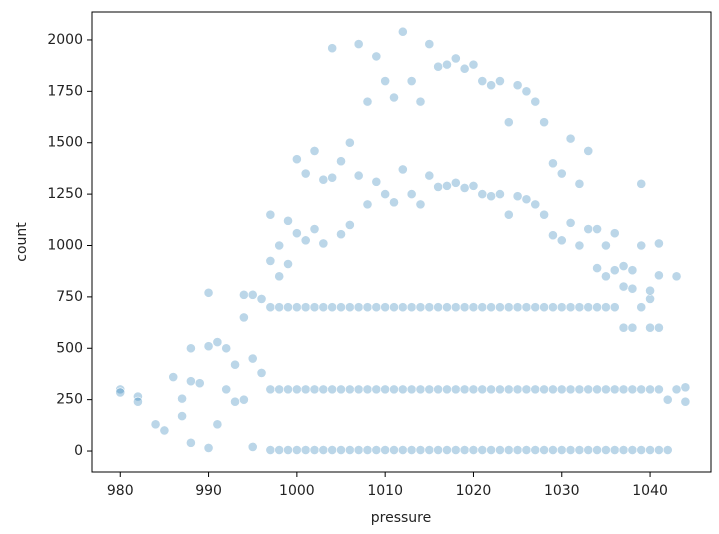  Describe the element at coordinates (385, 491) in the screenshot. I see `x-tick-label: 1010` at that location.